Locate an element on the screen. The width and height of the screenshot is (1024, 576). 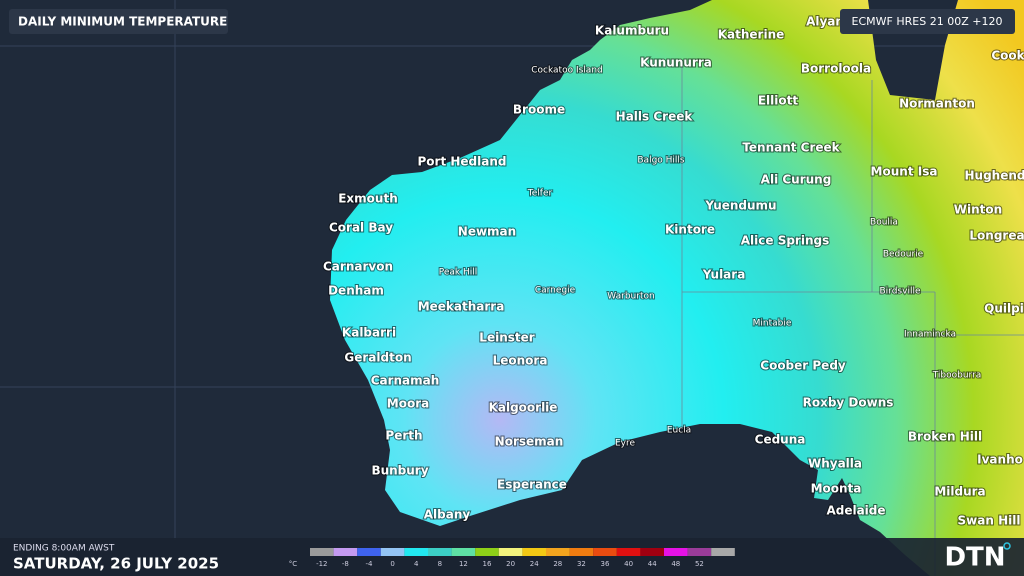
footer is located at coordinates (512, 557).